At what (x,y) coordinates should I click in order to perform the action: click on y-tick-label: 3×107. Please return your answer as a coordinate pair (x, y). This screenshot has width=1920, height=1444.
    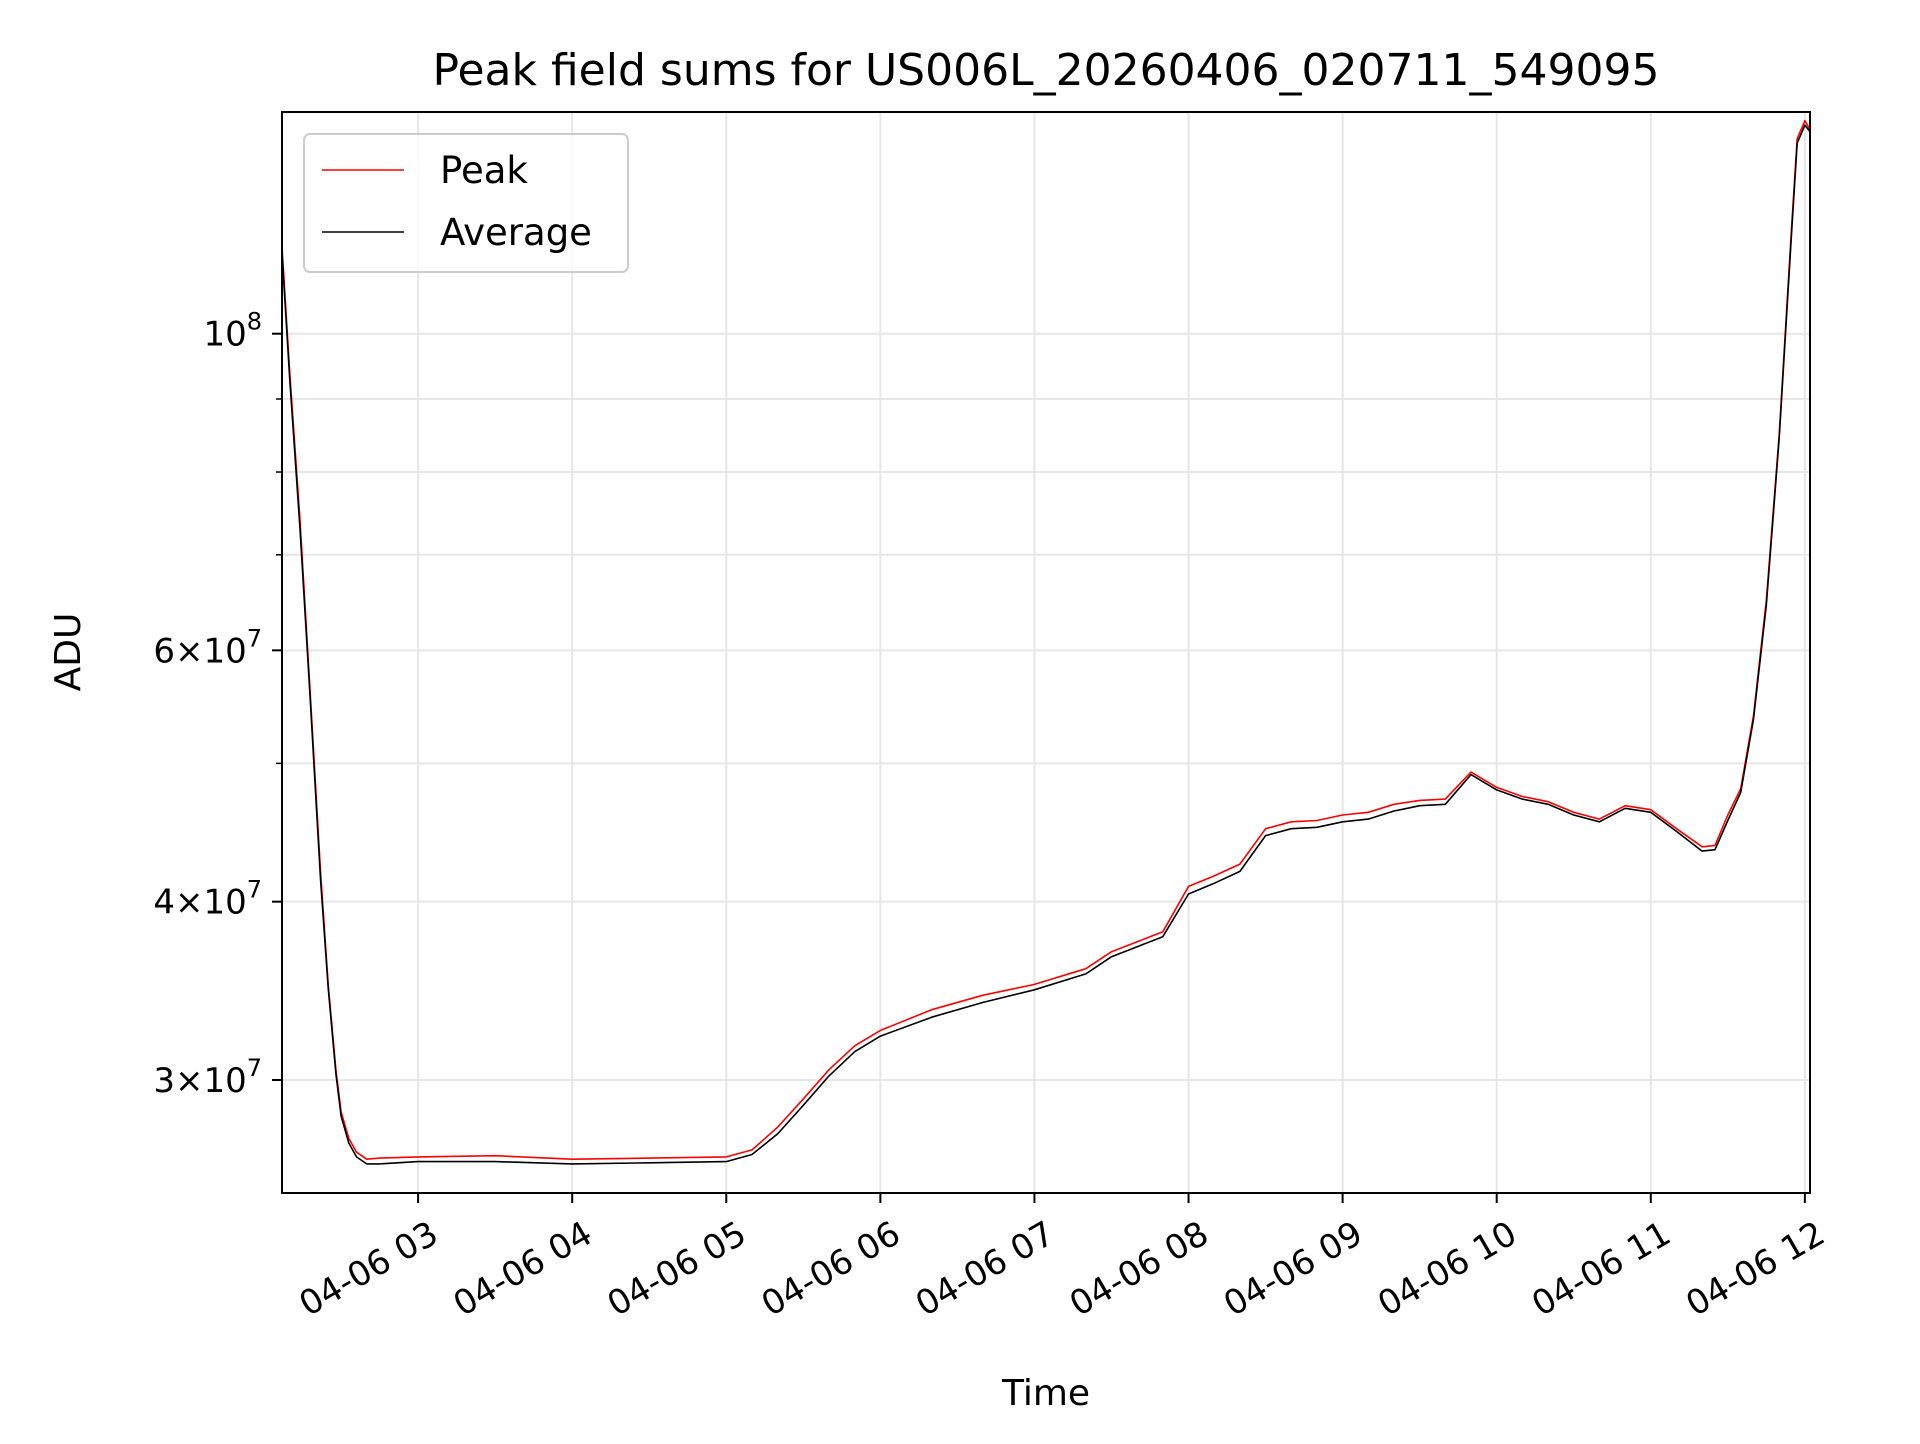
    Looking at the image, I should click on (207, 1077).